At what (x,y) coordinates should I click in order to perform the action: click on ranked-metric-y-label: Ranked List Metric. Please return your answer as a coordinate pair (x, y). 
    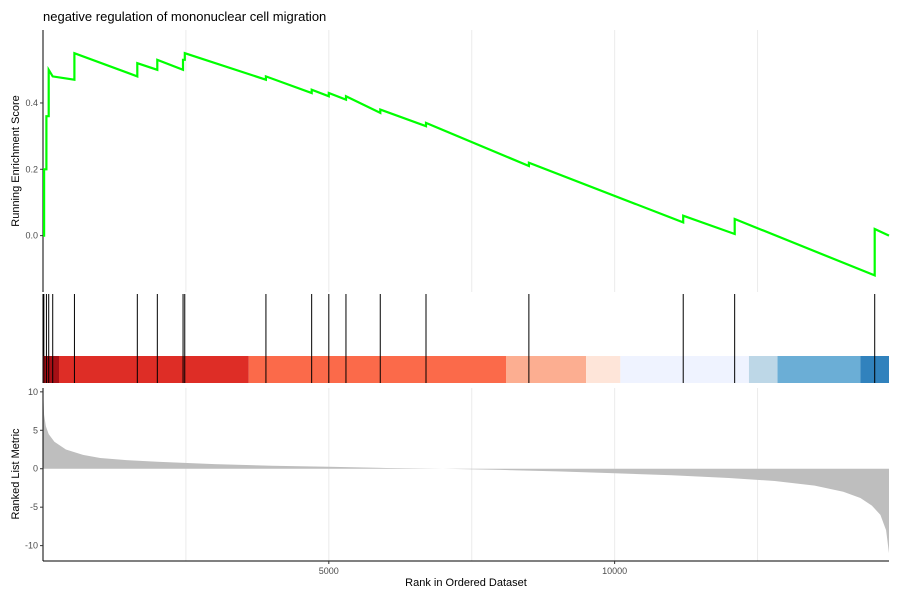
    Looking at the image, I should click on (16, 474).